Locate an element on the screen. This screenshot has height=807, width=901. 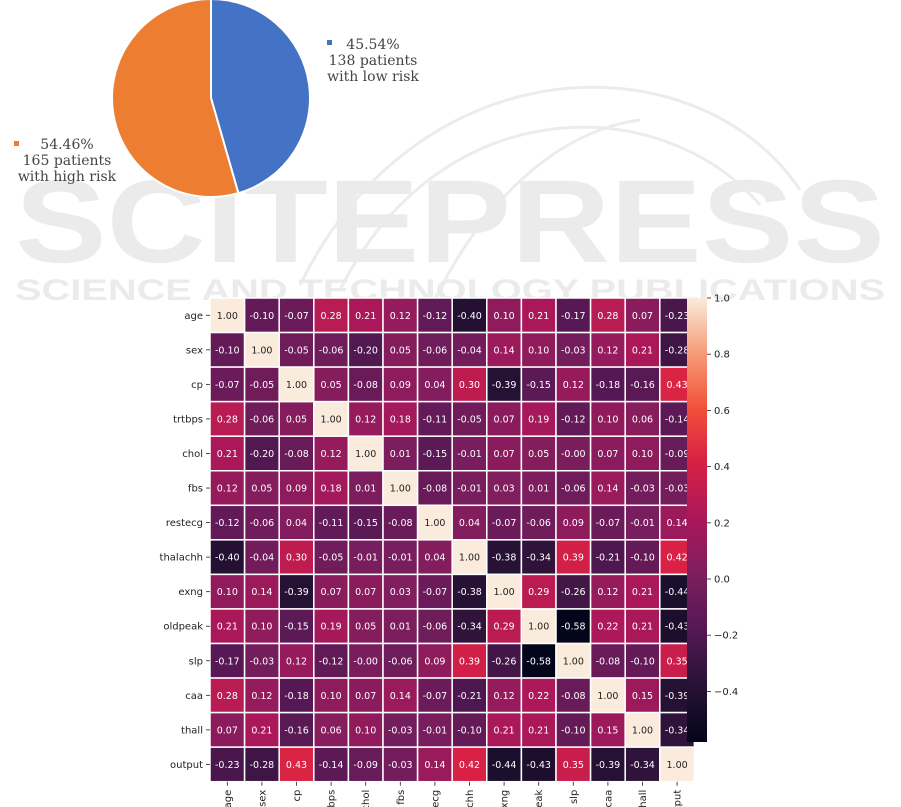
colorbar-ticks: 1.0 0.8 0.6 0.4 0.2 0.0 −0.2 −0.4 is located at coordinates (722, 496).